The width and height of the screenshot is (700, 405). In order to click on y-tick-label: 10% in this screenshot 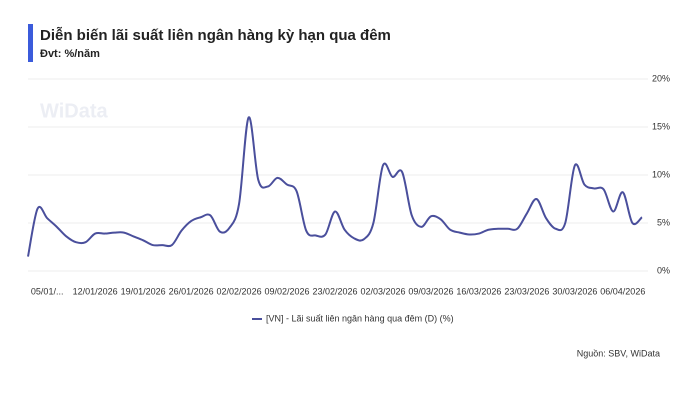, I will do `click(661, 174)`.